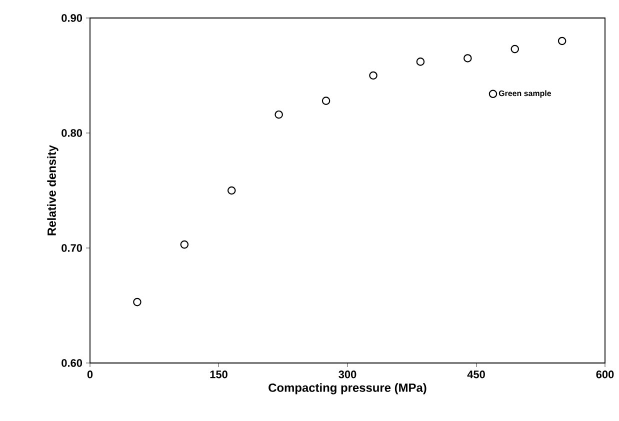 This screenshot has width=619, height=421. Describe the element at coordinates (72, 248) in the screenshot. I see `y-tick-label: 0.70` at that location.